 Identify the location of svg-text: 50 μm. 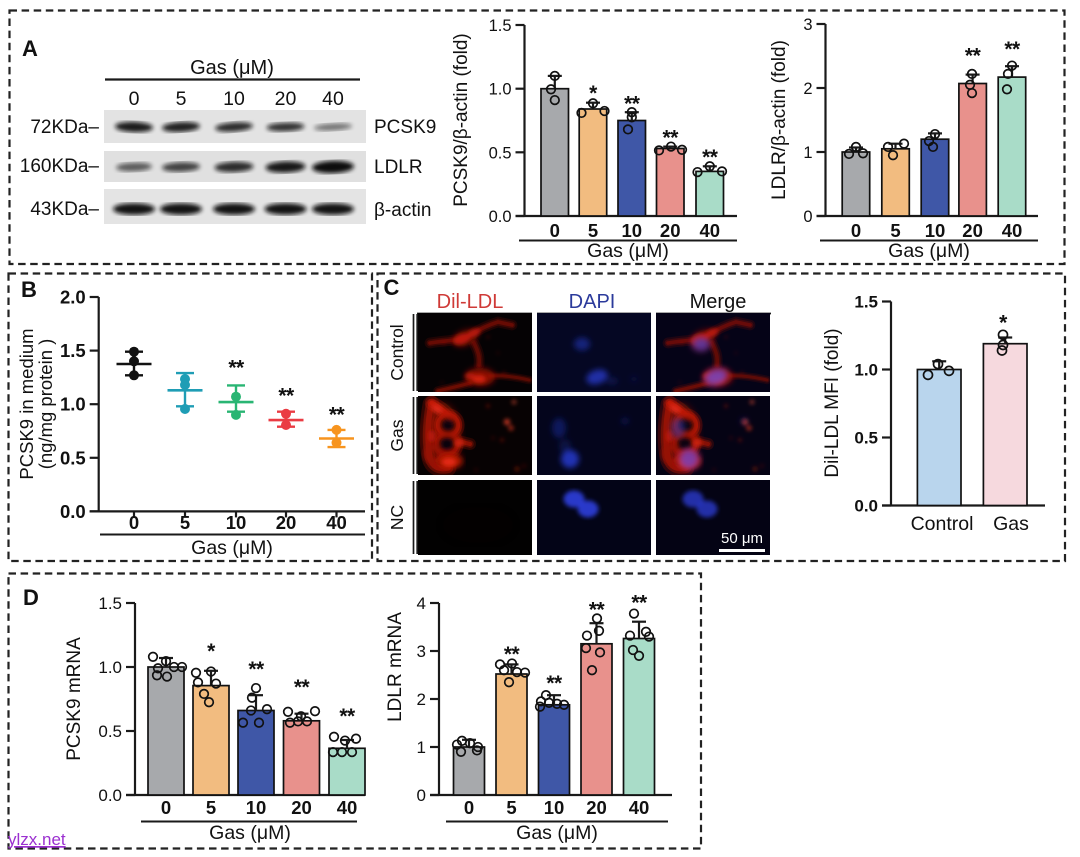
(742, 538).